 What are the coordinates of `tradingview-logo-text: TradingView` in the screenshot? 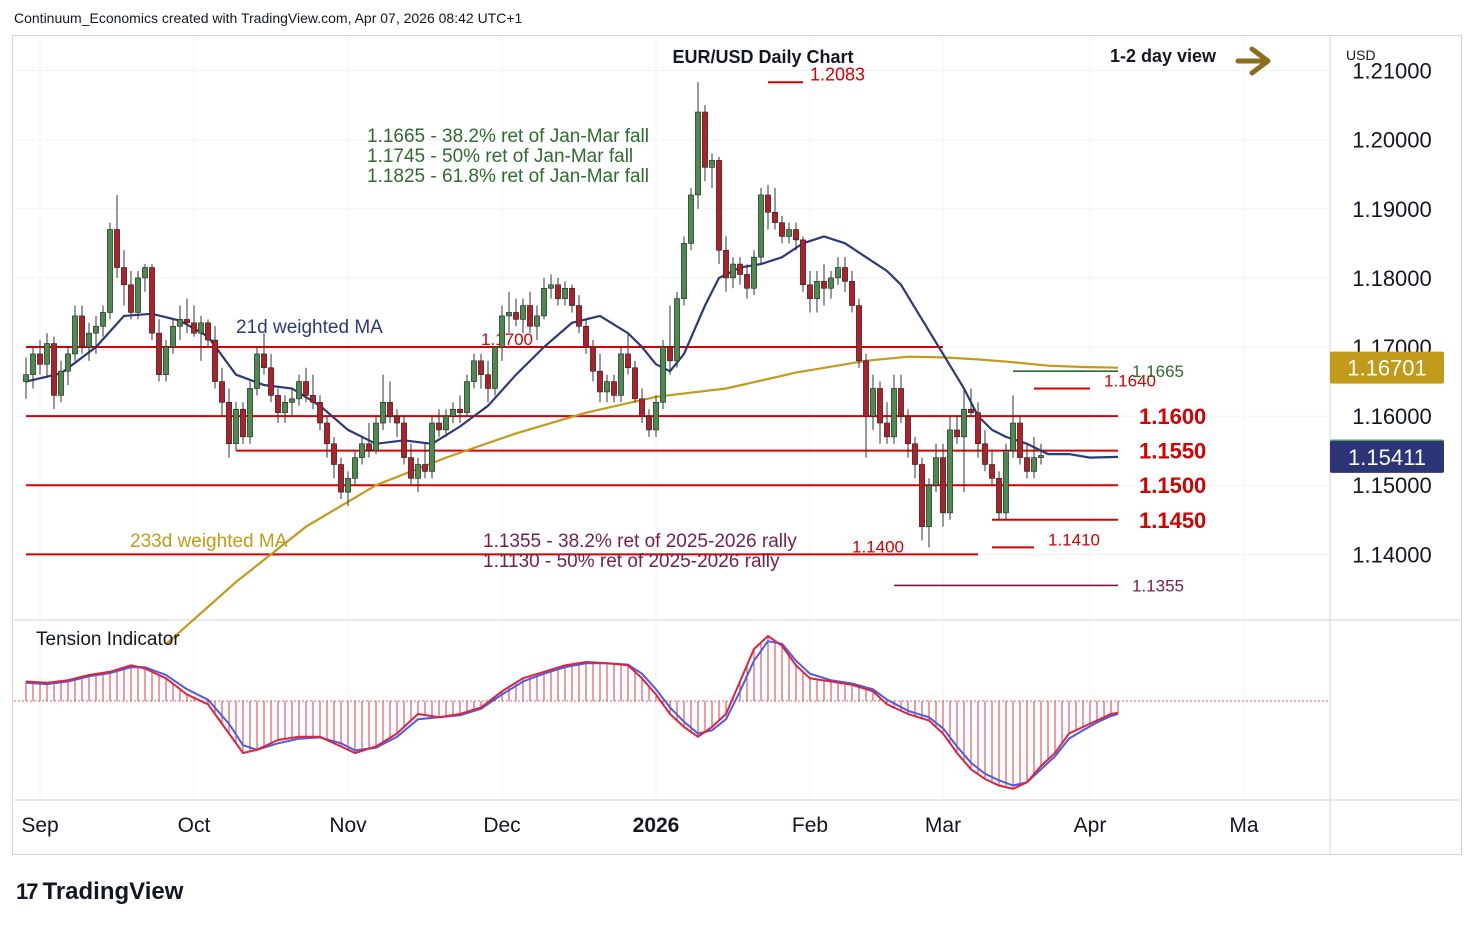 It's located at (113, 891).